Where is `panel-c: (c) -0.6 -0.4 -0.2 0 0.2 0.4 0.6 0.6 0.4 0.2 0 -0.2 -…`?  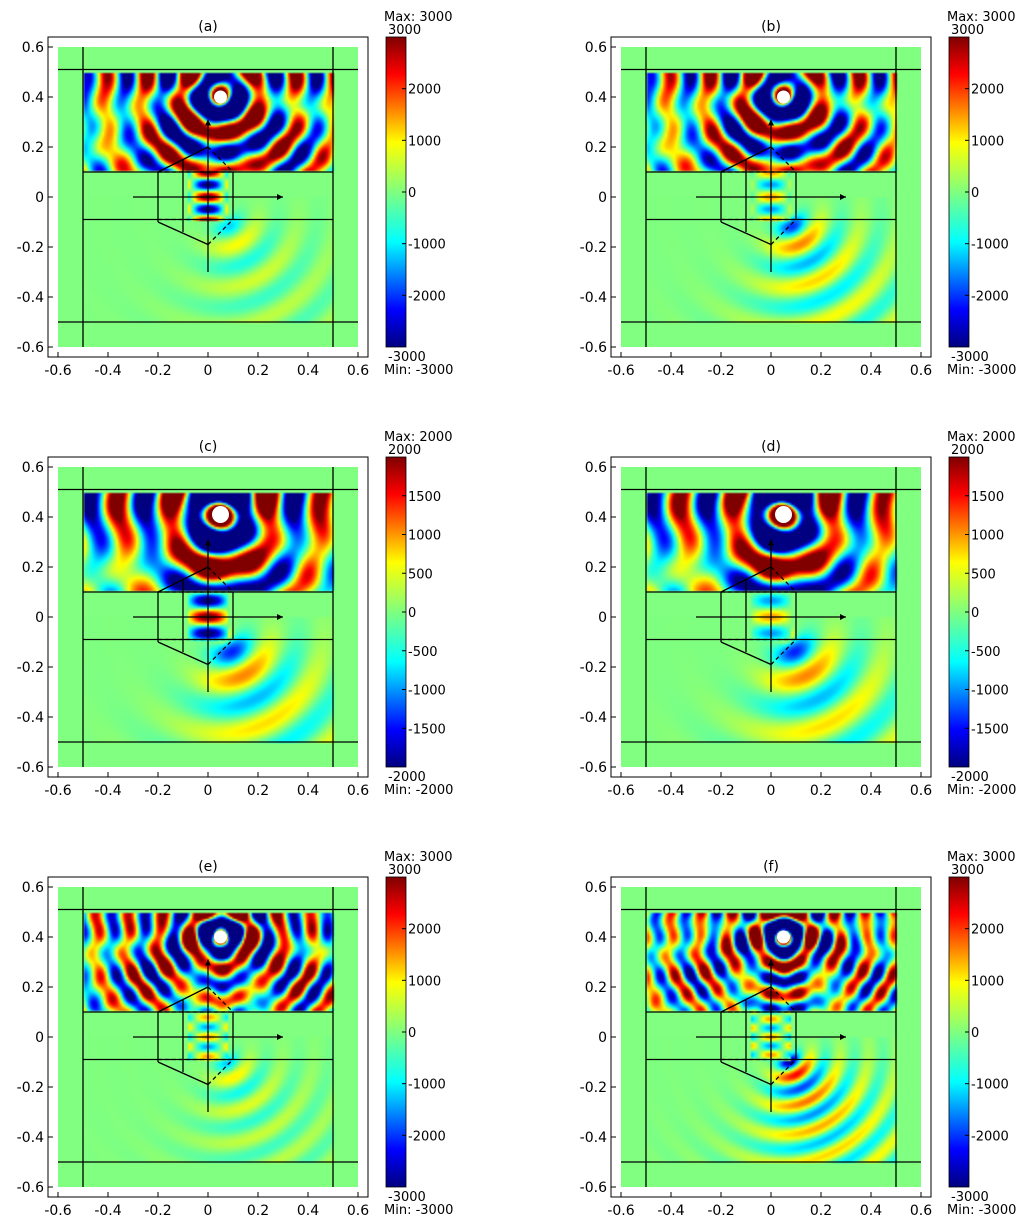
panel-c: (c) -0.6 -0.4 -0.2 0 0.2 0.4 0.6 0.6 0.4 0.2 0 -0.2 -… is located at coordinates (235, 614).